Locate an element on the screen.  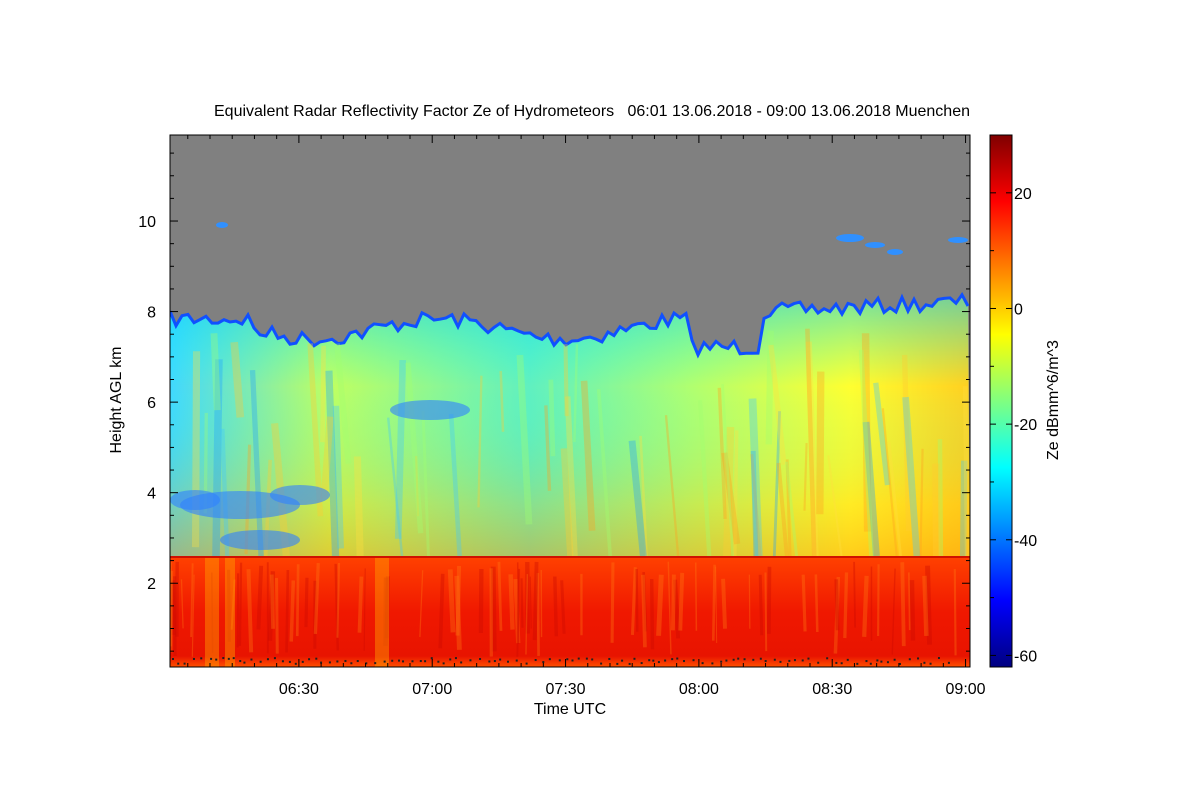
colorbar-tick-label: 0 is located at coordinates (1018, 309).